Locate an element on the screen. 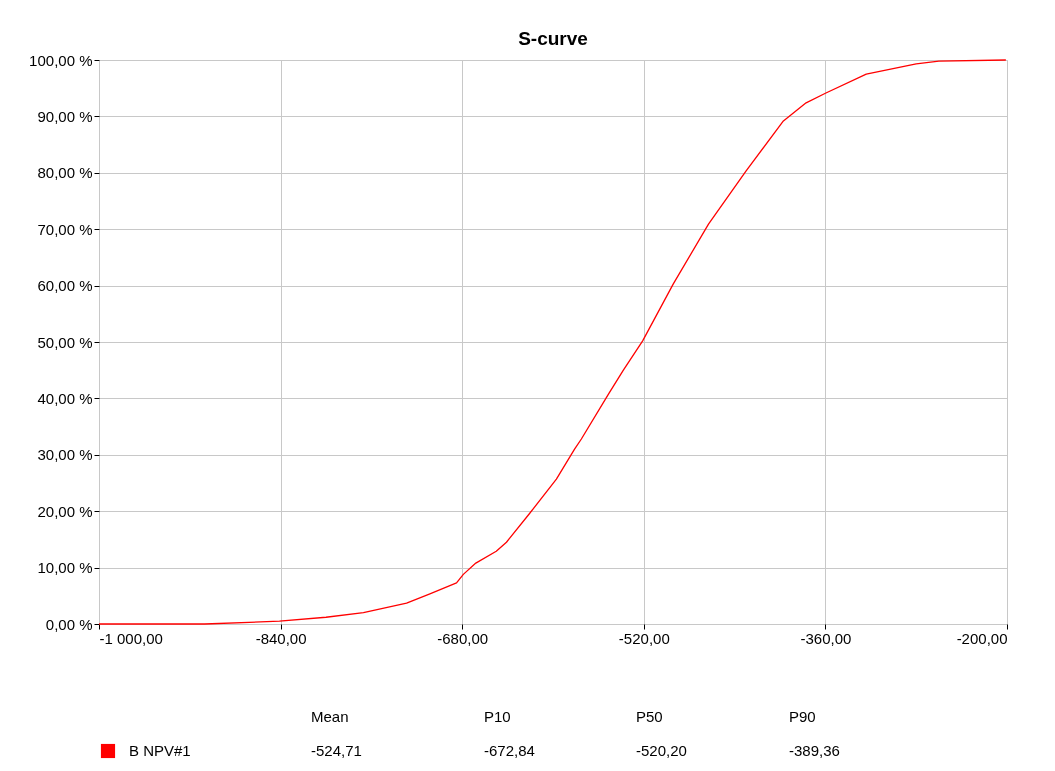  y-tick-label: 100,00 % is located at coordinates (61, 60).